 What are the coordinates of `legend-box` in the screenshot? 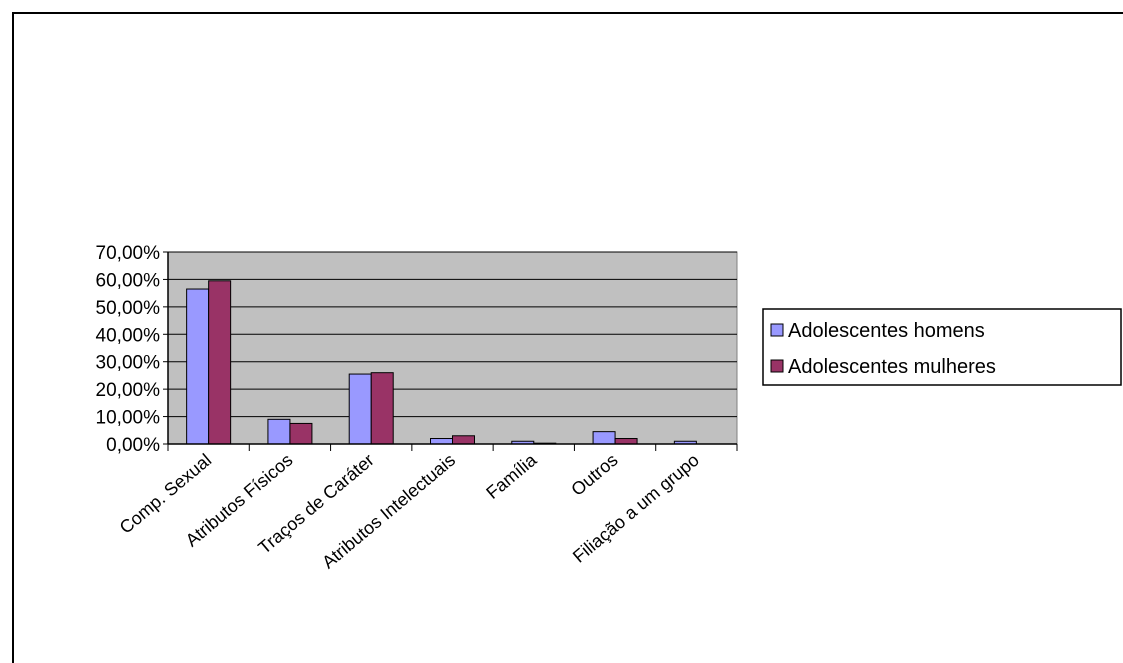 It's located at (942, 347).